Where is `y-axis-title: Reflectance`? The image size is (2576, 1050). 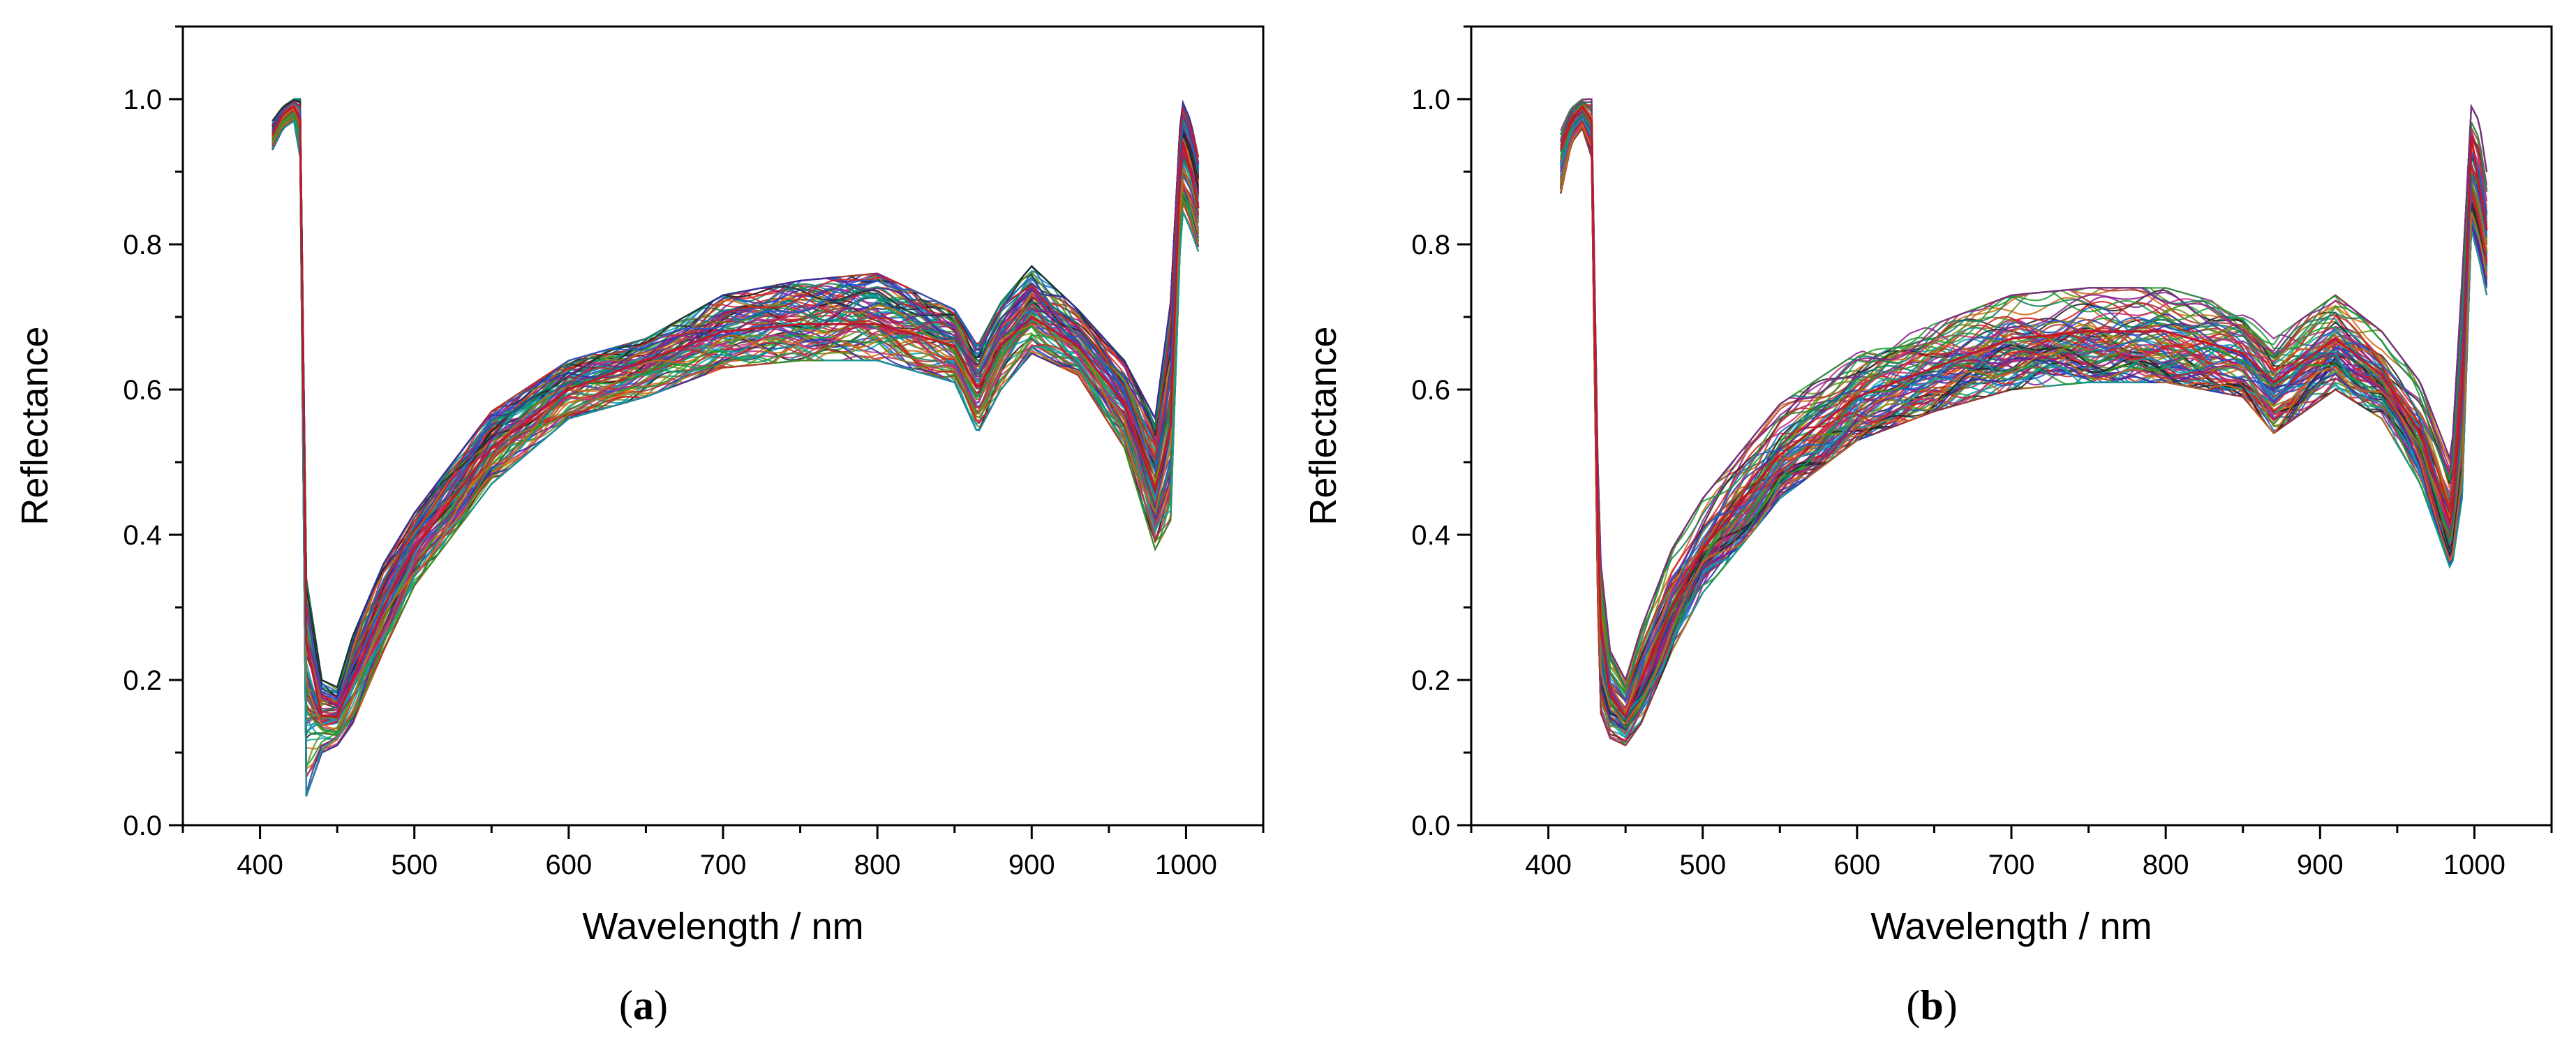
y-axis-title: Reflectance is located at coordinates (1323, 425).